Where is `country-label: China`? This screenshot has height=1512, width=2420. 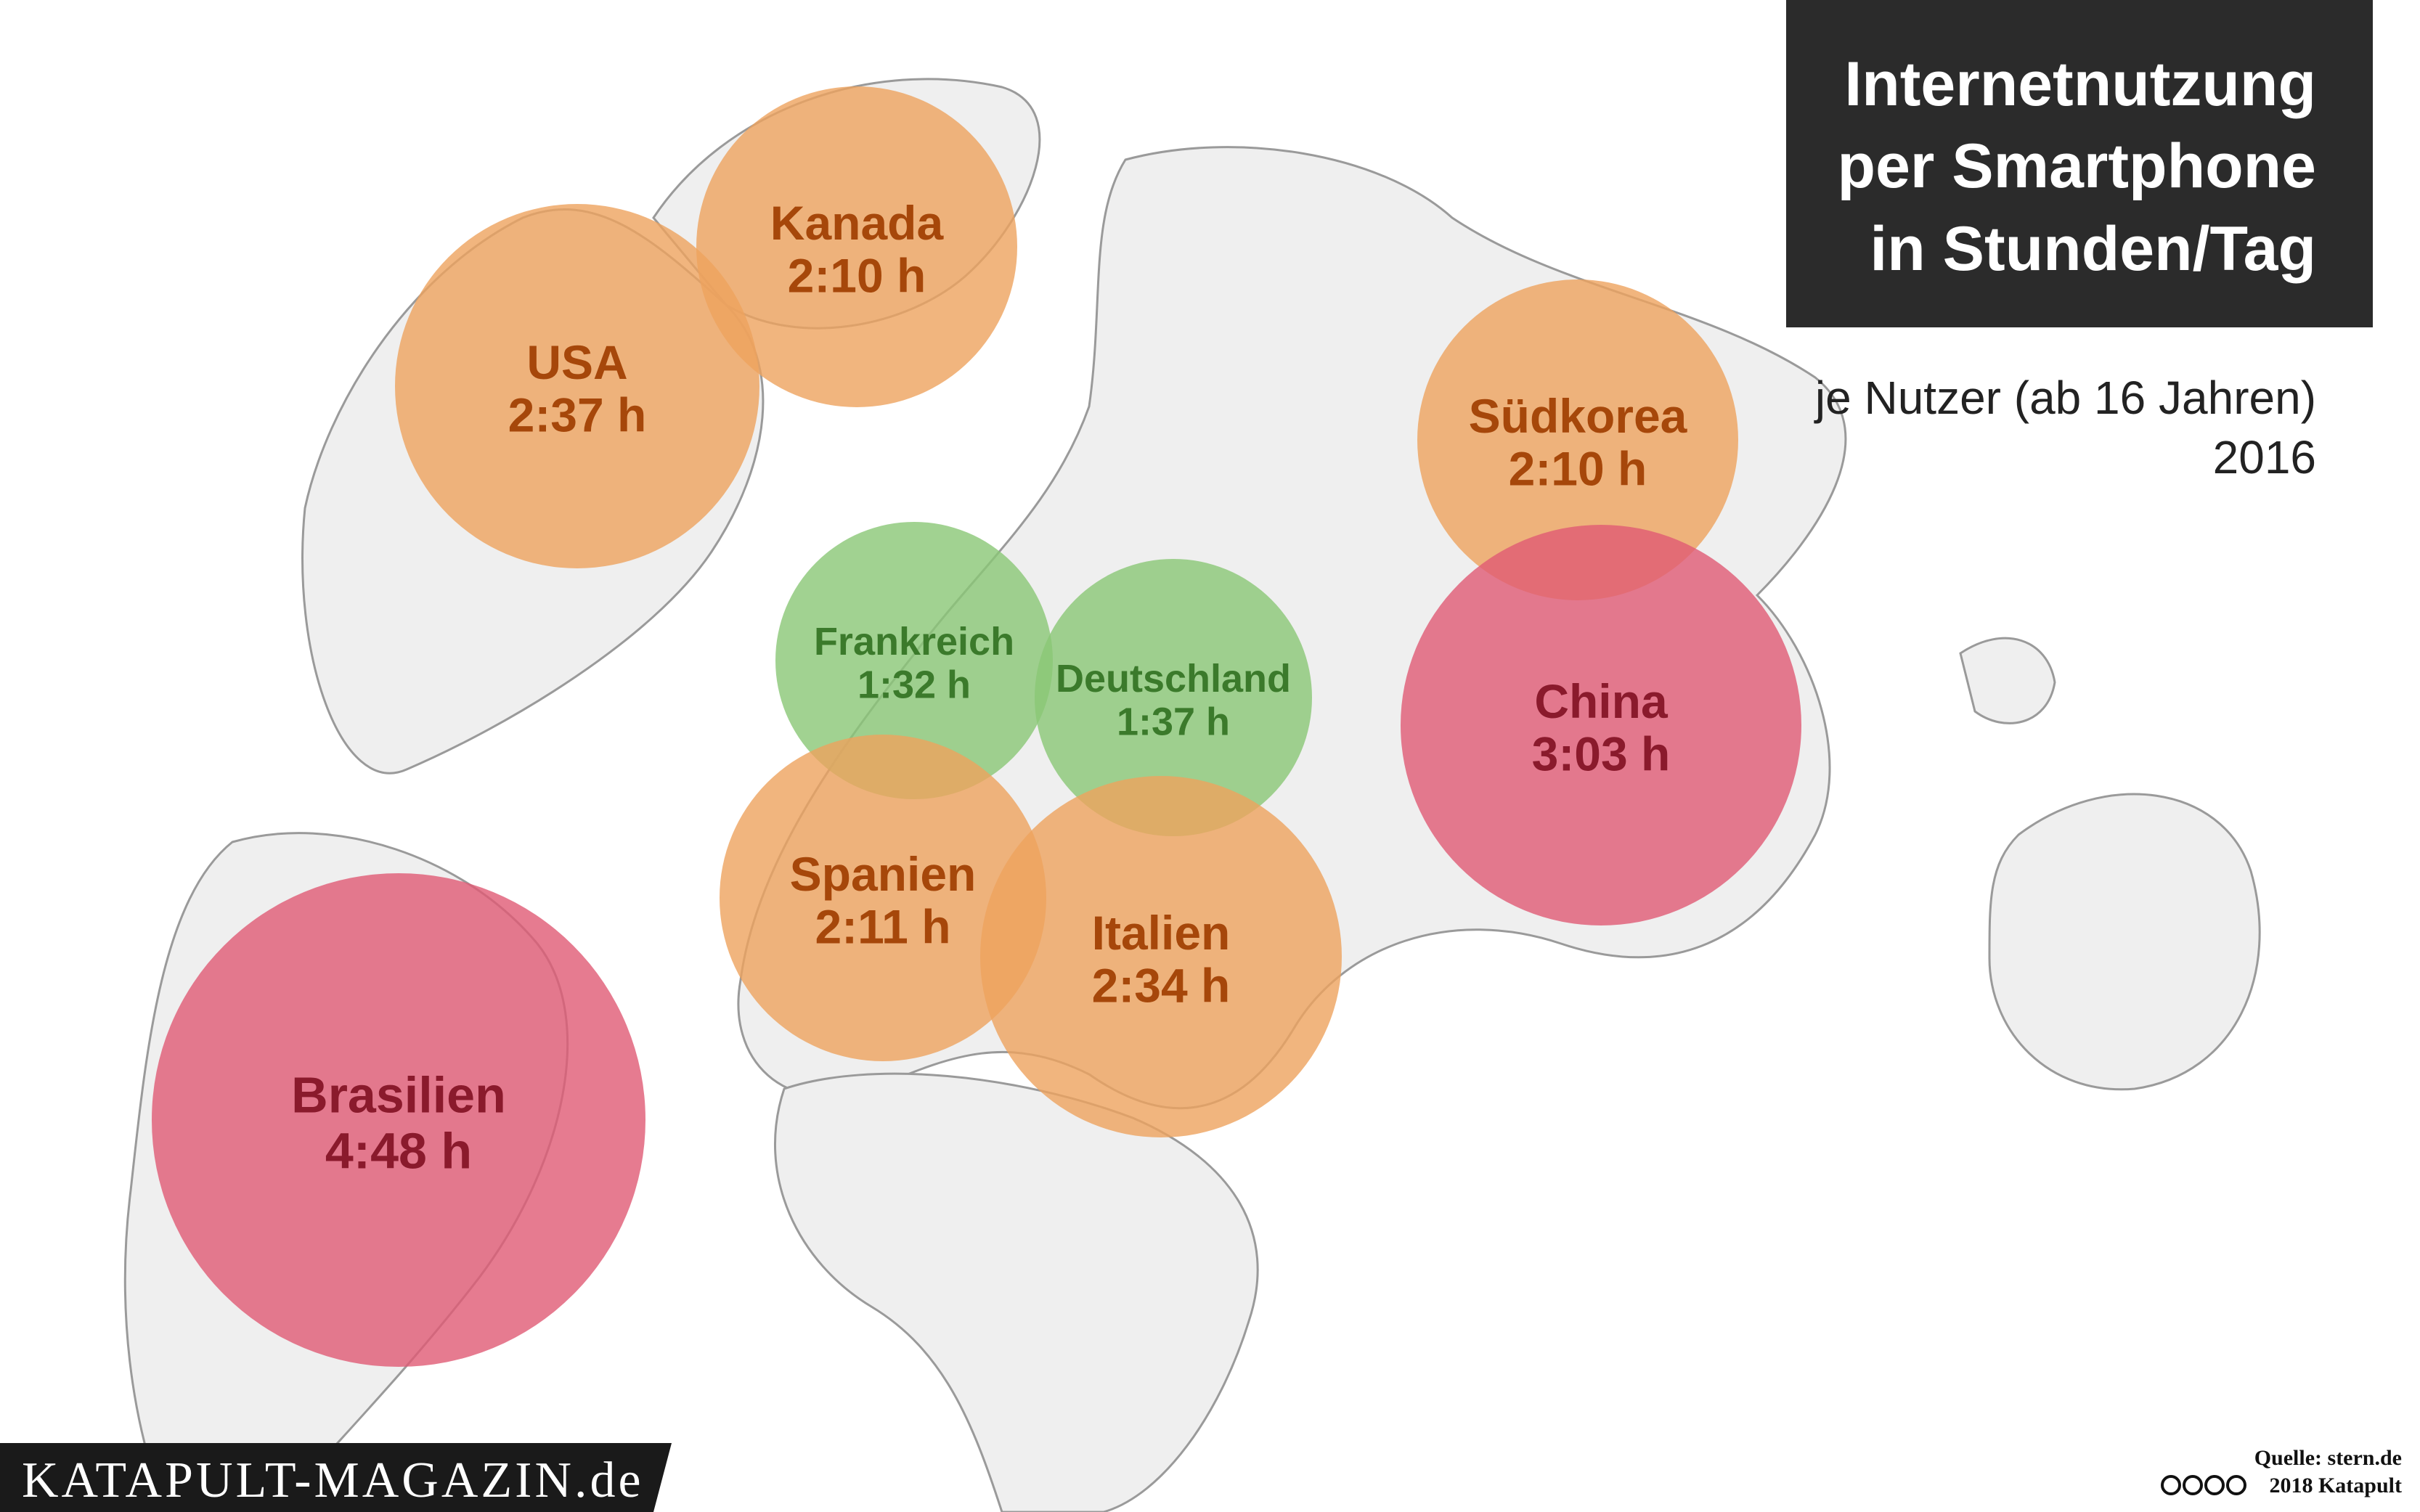
country-label: China is located at coordinates (1601, 701).